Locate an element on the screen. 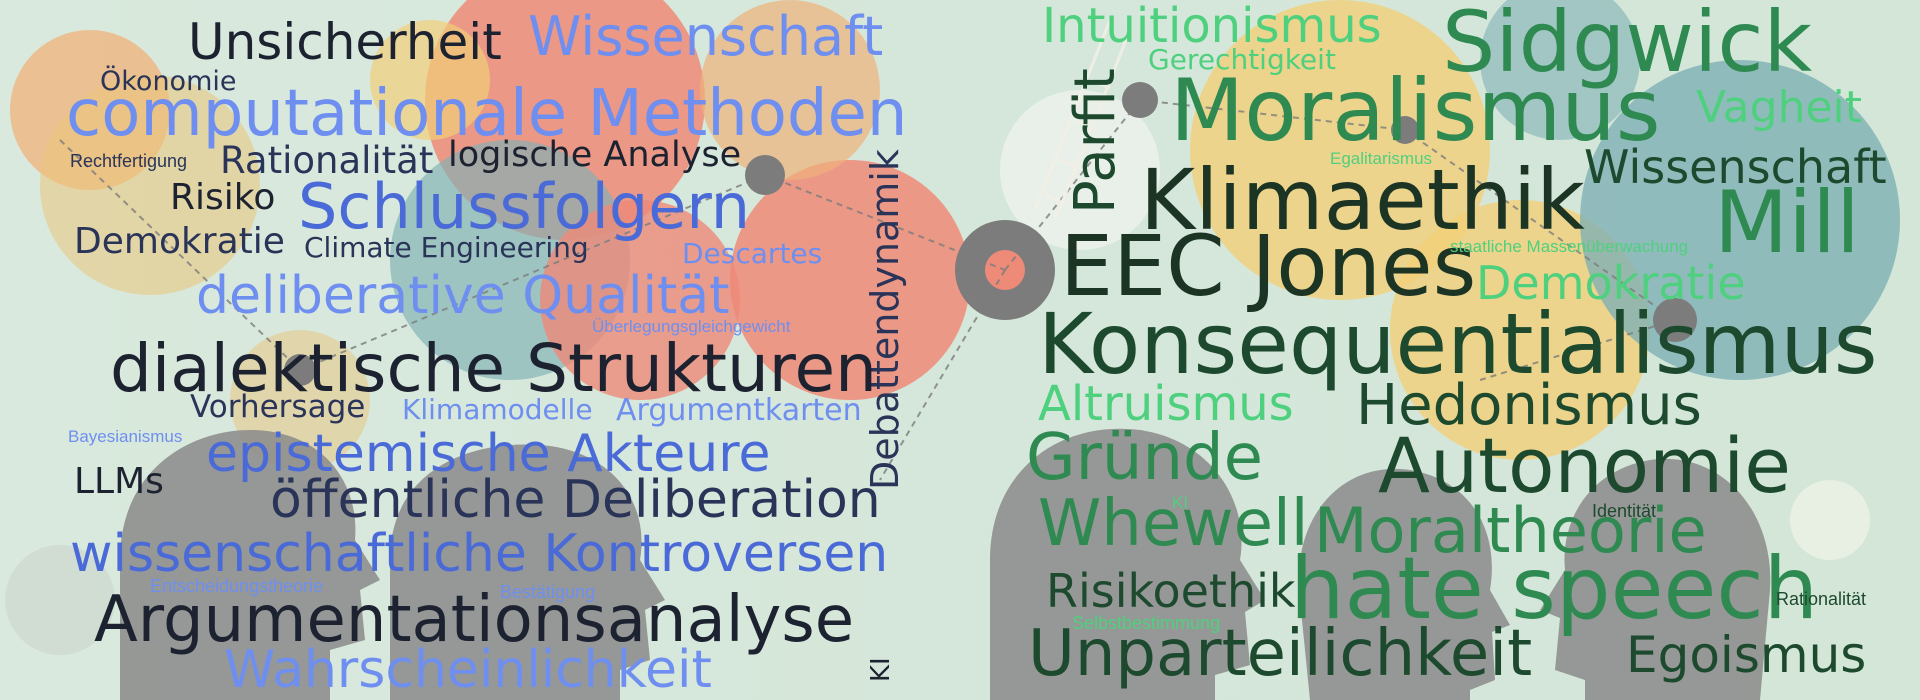  word-demokratie-right: Demokratie is located at coordinates (1611, 283).